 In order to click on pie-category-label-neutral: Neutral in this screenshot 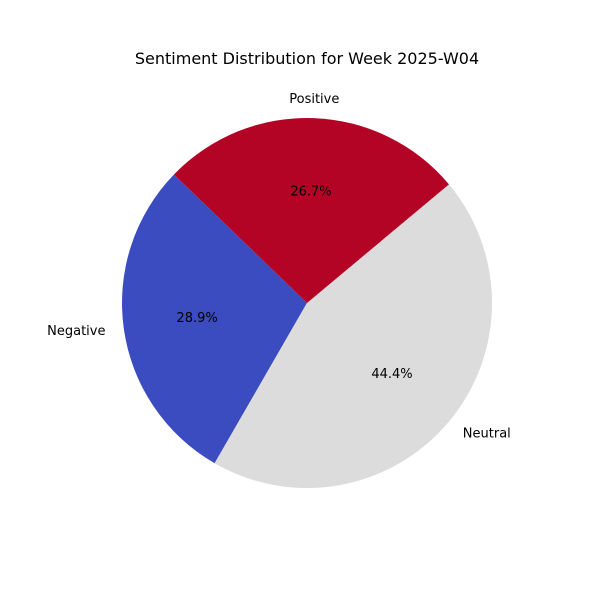, I will do `click(487, 433)`.